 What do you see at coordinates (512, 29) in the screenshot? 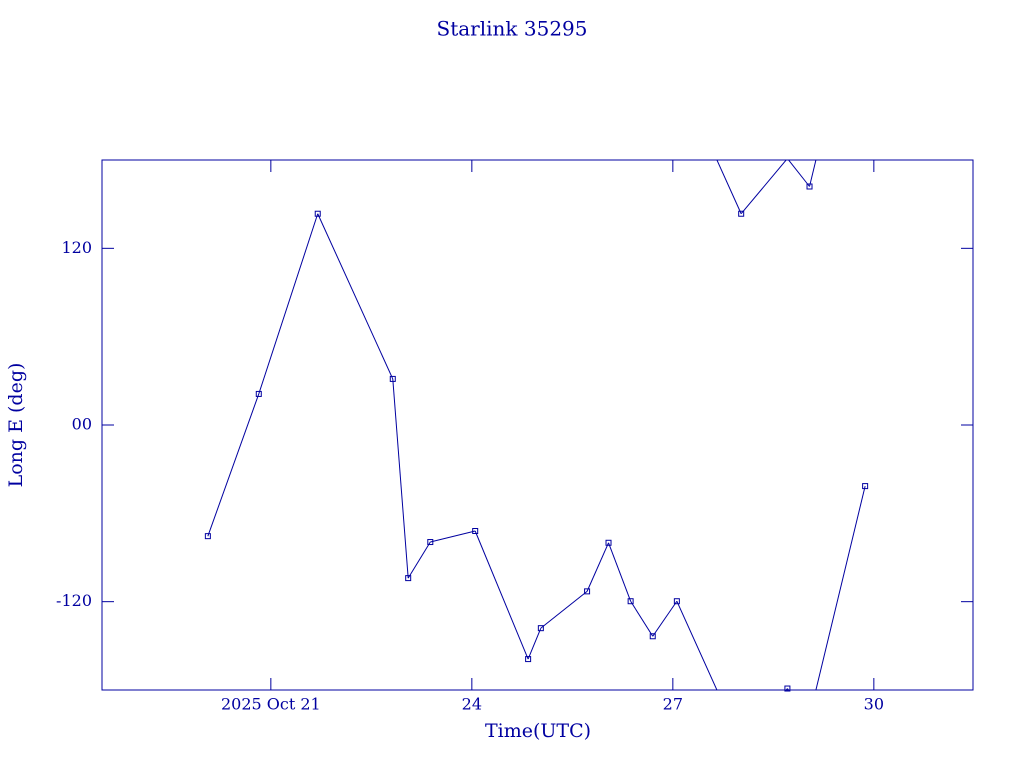
I see `chart-title: Starlink 35295` at bounding box center [512, 29].